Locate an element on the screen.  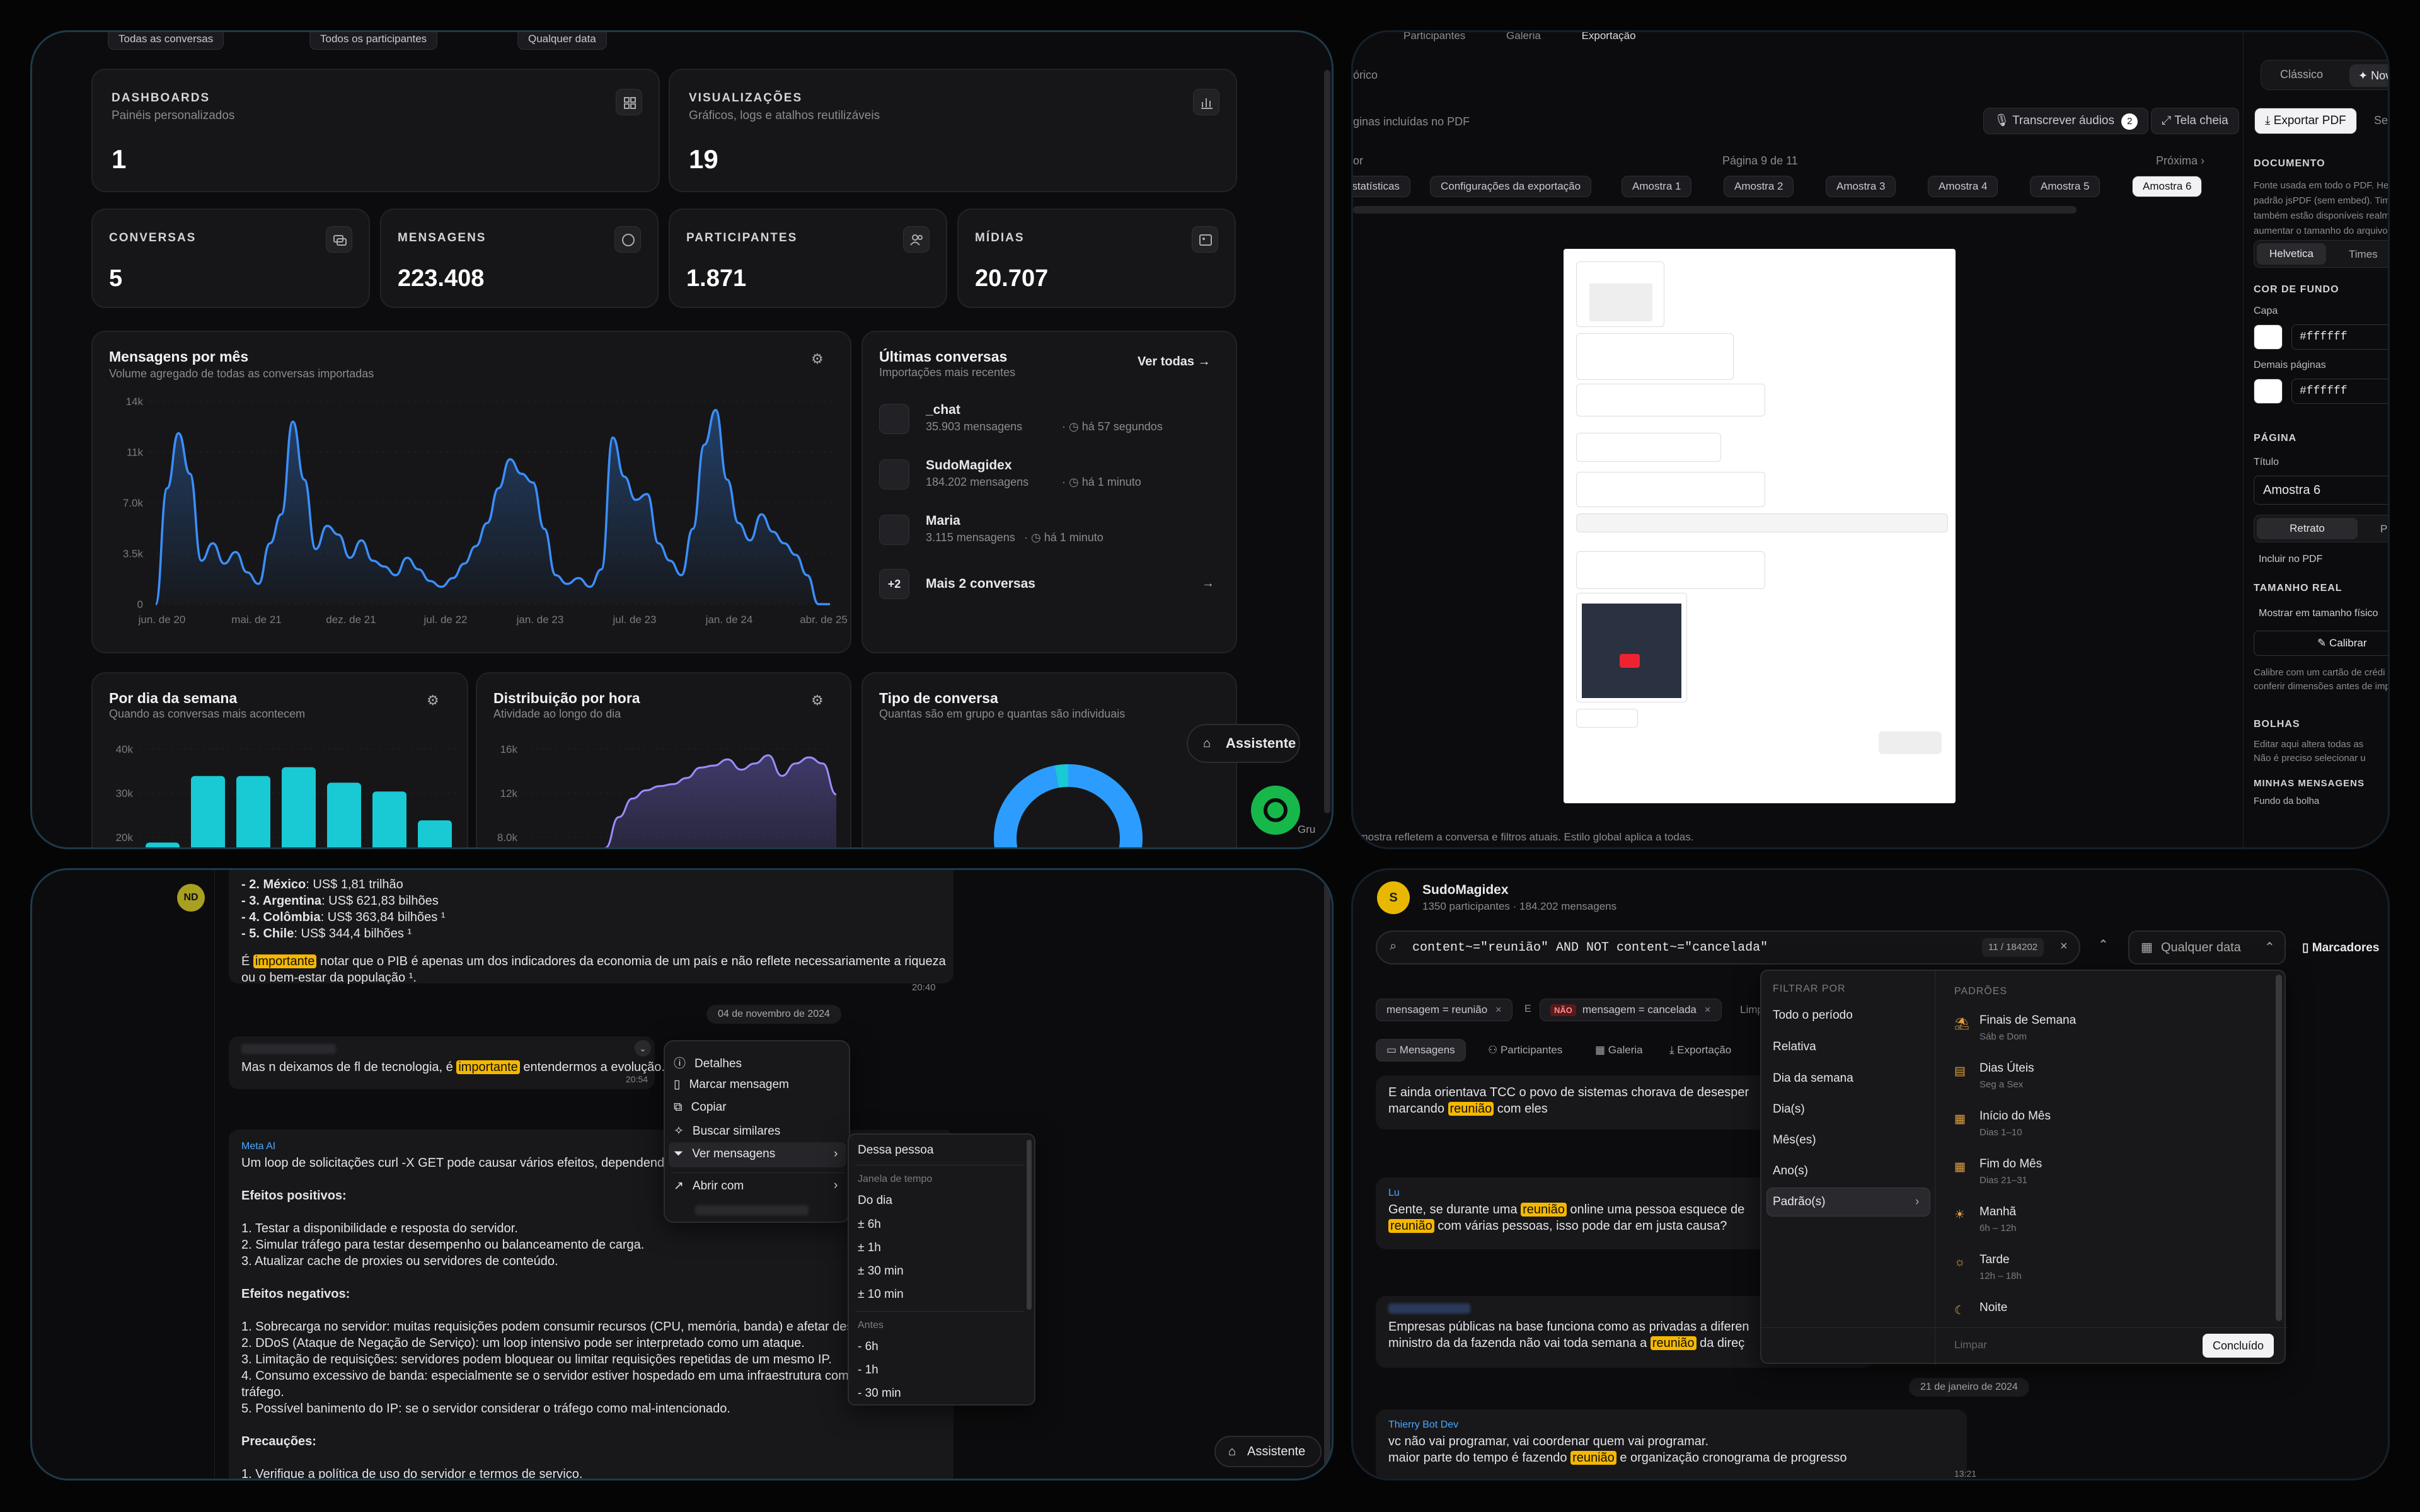
tab-gallery: Galeria is located at coordinates (1524, 36).